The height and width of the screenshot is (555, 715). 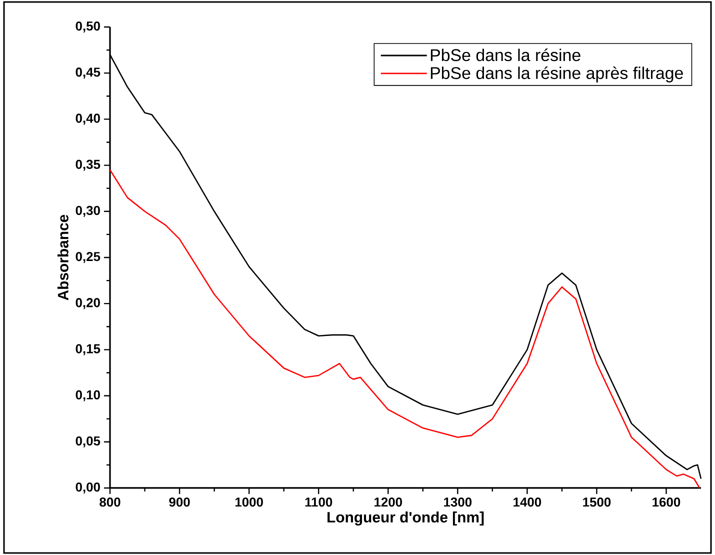 What do you see at coordinates (505, 55) in the screenshot?
I see `legend-label: PbSe dans la résine` at bounding box center [505, 55].